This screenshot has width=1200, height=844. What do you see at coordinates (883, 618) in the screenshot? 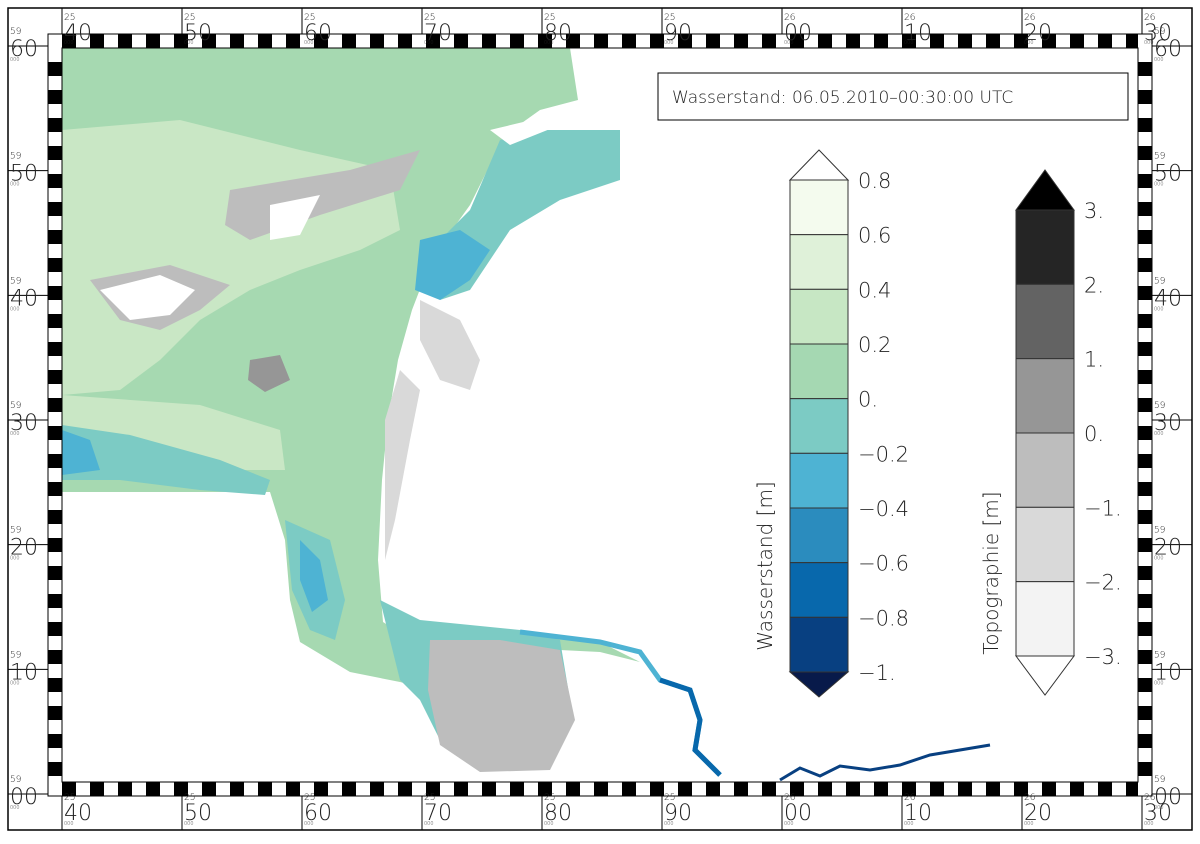
I see `colorbar-tick-label: −0.8` at bounding box center [883, 618].